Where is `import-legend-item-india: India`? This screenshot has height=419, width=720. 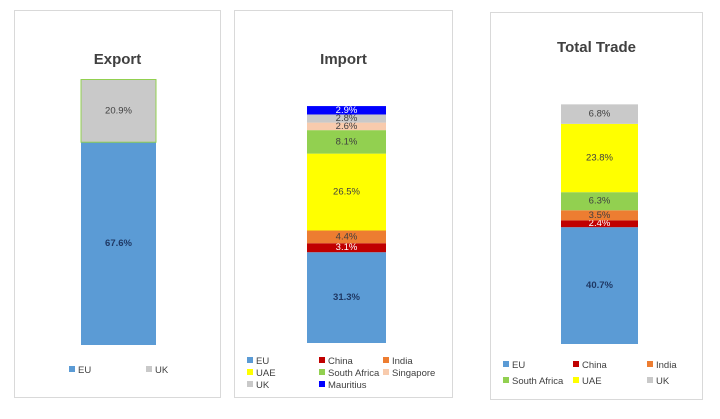 import-legend-item-india: India is located at coordinates (398, 362).